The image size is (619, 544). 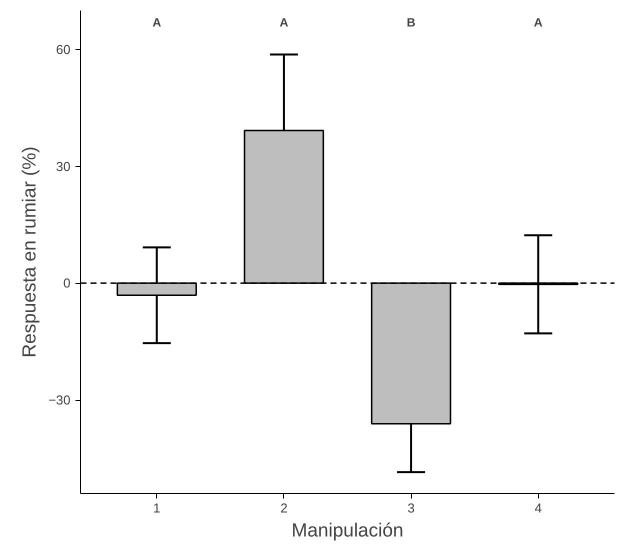 I want to click on y-tick-label: 0, so click(x=67, y=283).